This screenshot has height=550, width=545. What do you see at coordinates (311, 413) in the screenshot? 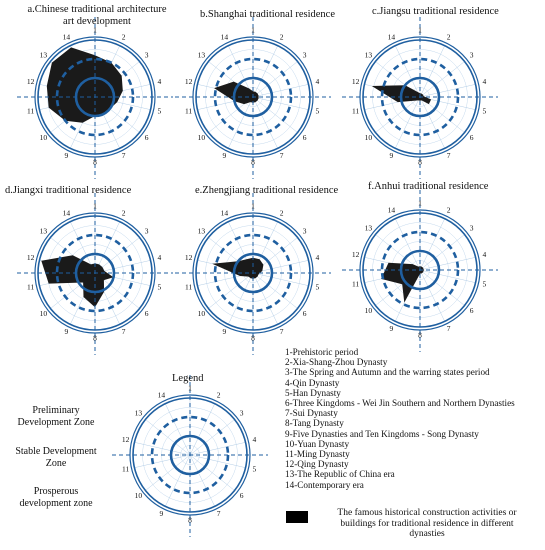
I see `period-item: 7-Sui Dynasty` at bounding box center [311, 413].